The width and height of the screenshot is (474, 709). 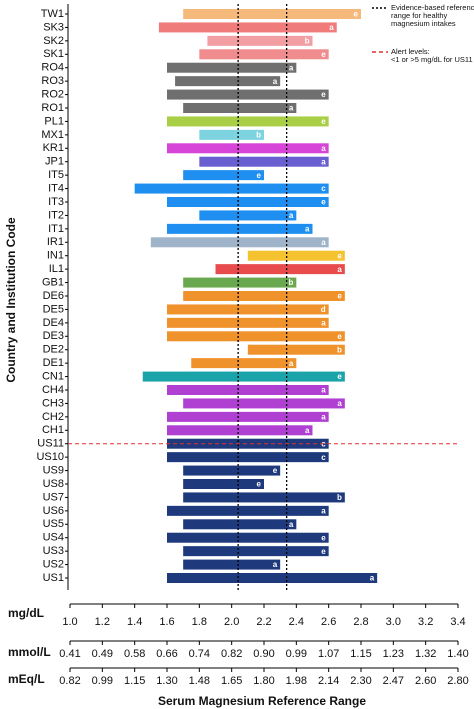 What do you see at coordinates (296, 622) in the screenshot?
I see `x-tick-label: 2.4` at bounding box center [296, 622].